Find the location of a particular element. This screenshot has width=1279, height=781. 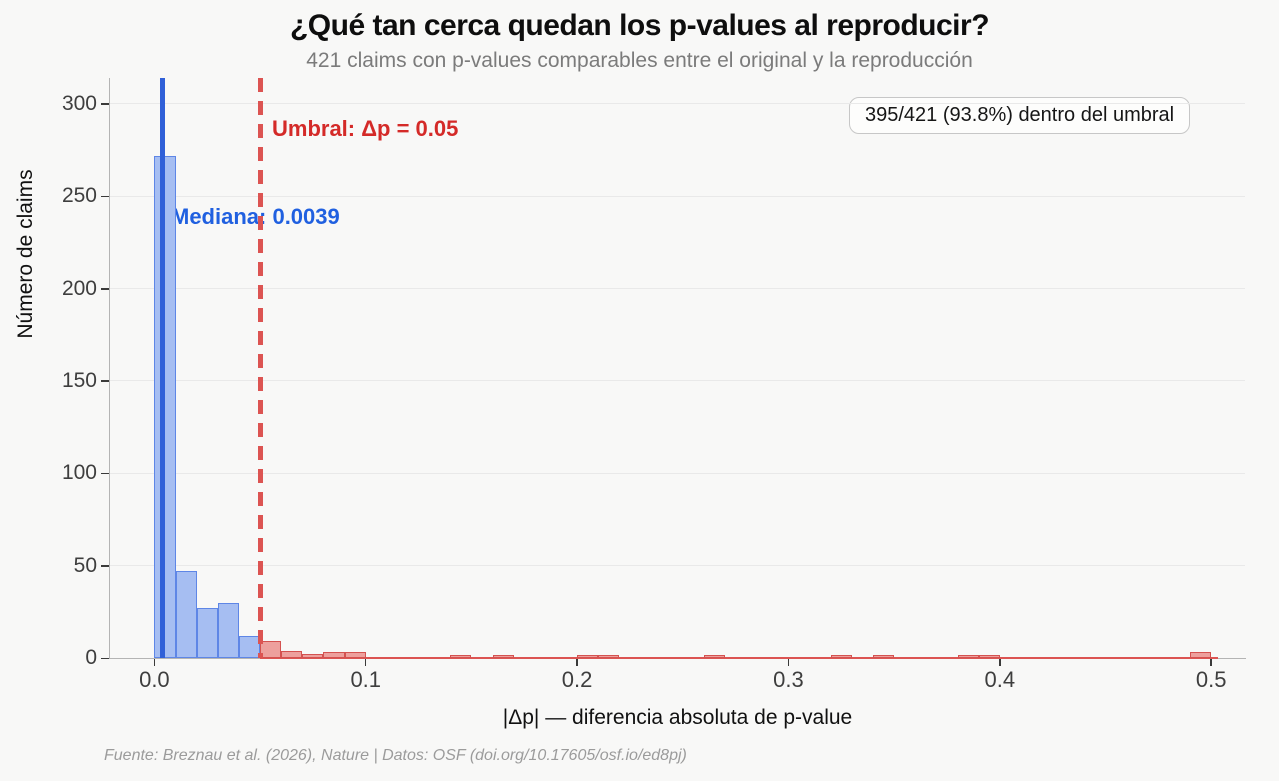

x-tick-label: 0.4 is located at coordinates (1000, 679).